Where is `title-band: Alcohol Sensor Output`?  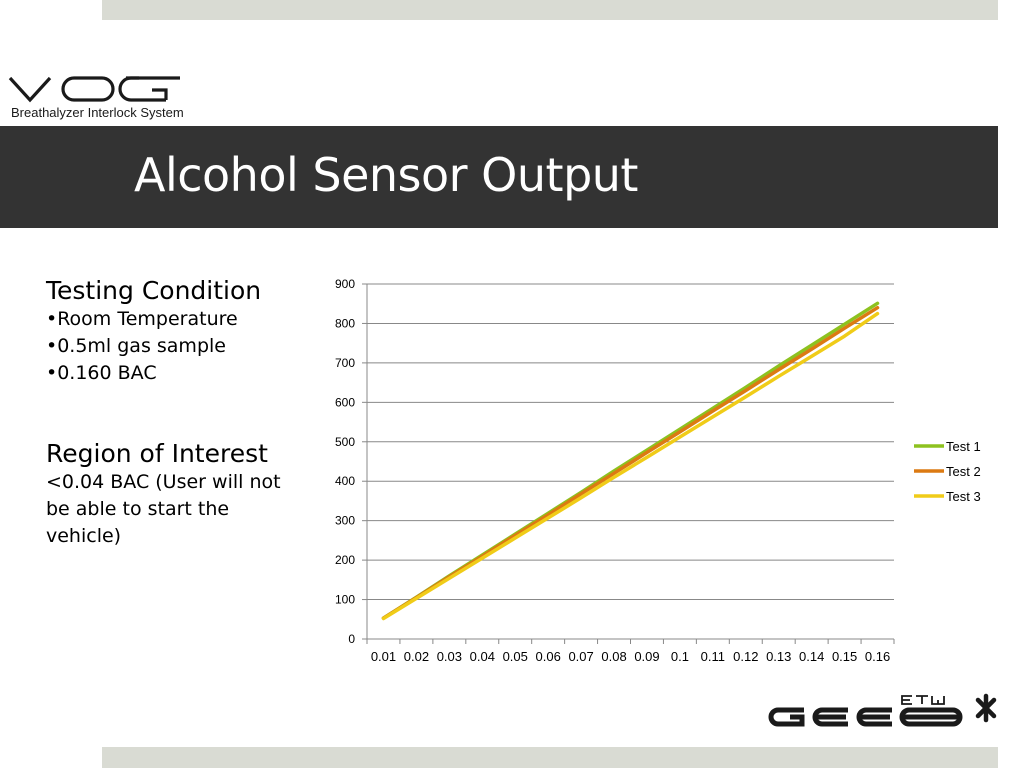 title-band: Alcohol Sensor Output is located at coordinates (499, 177).